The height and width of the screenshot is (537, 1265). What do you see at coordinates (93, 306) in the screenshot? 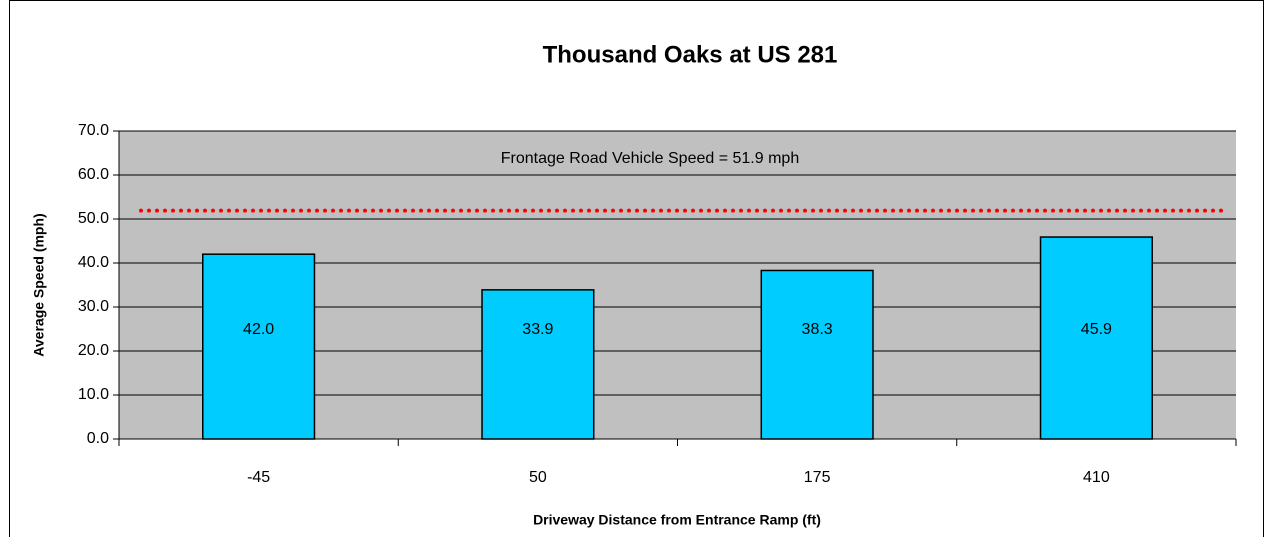
I see `y-tick-label: 30.0` at bounding box center [93, 306].